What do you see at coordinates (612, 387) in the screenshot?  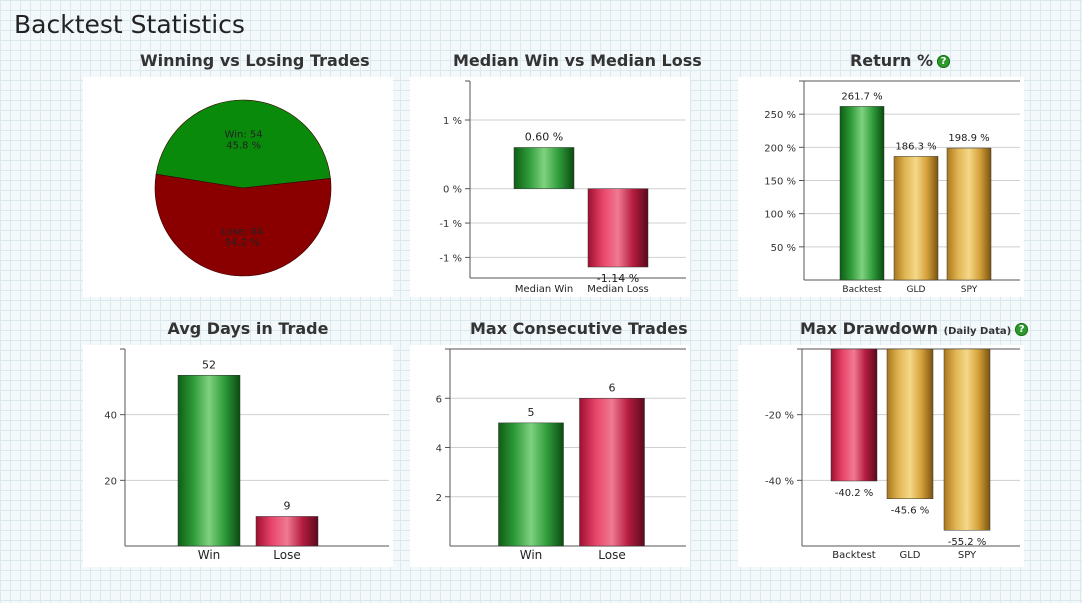 I see `data-label: 6` at bounding box center [612, 387].